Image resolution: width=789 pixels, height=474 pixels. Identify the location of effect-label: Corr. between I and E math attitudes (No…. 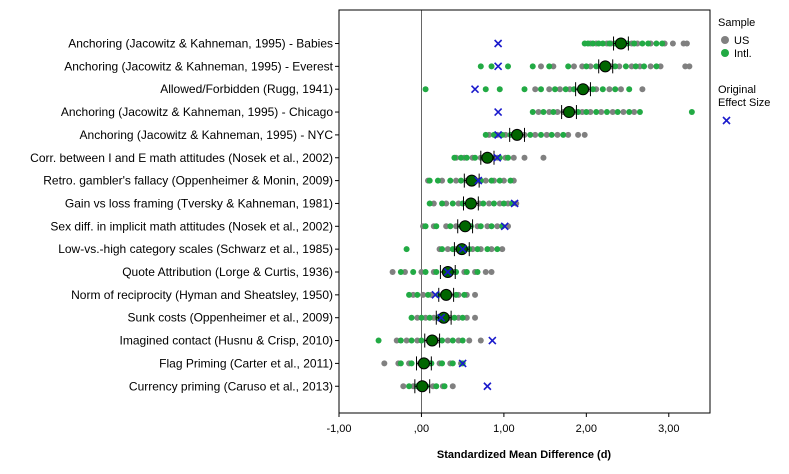
(181, 158).